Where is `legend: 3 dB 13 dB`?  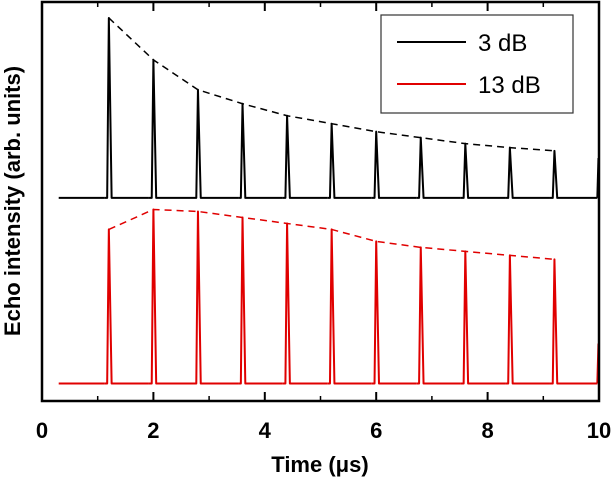
legend: 3 dB 13 dB is located at coordinates (477, 64).